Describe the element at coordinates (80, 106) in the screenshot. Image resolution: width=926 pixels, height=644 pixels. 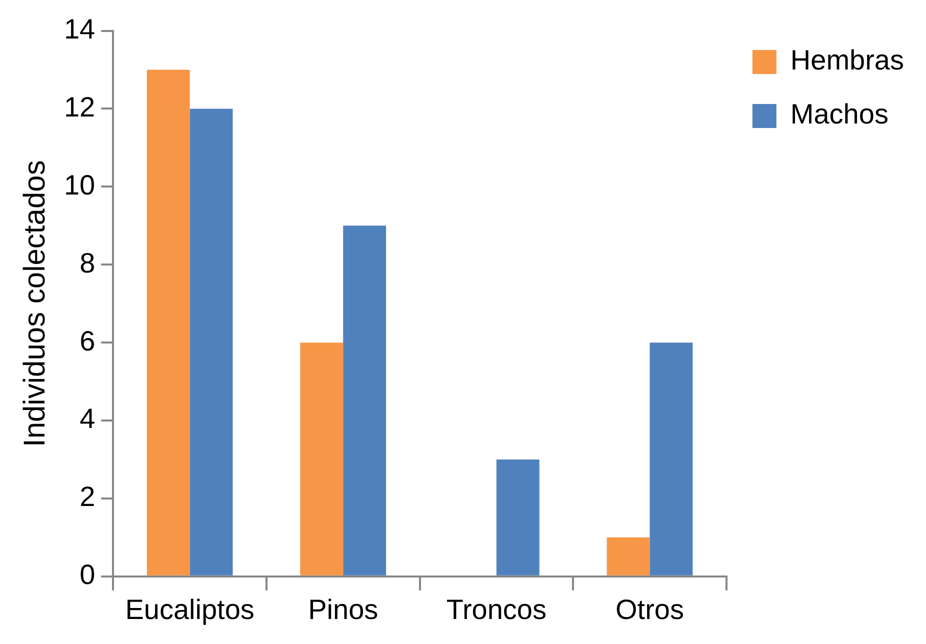
I see `y-tick-label: 12` at that location.